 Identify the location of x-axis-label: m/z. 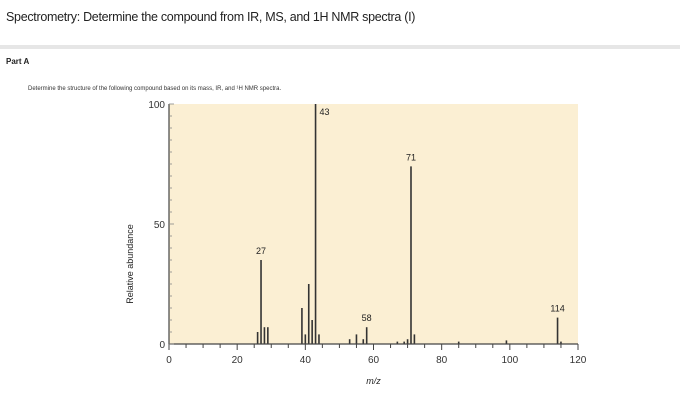
(373, 381).